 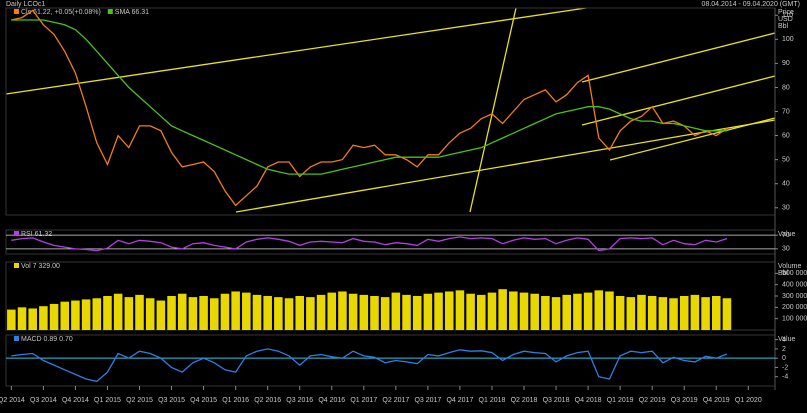 I want to click on y-axis-label: Volume, so click(x=789, y=266).